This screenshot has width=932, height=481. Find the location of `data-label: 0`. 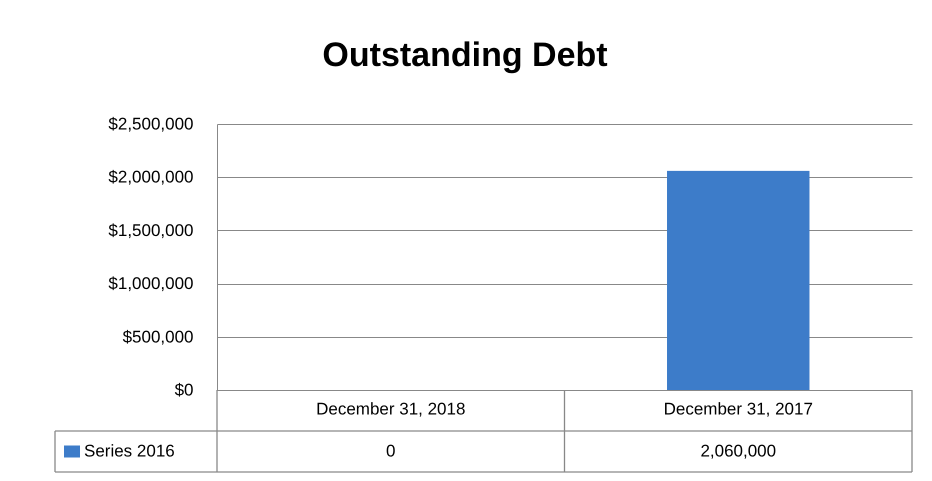

data-label: 0 is located at coordinates (391, 451).